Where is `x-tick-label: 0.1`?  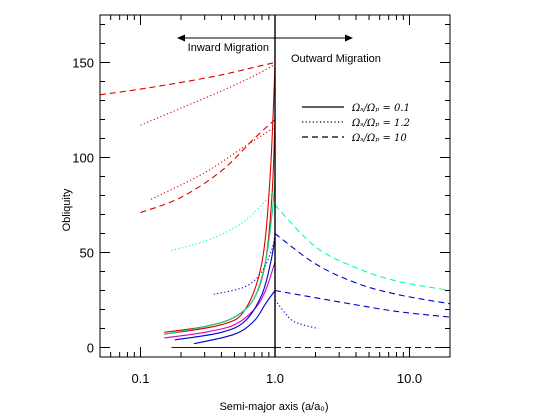 x-tick-label: 0.1 is located at coordinates (140, 378).